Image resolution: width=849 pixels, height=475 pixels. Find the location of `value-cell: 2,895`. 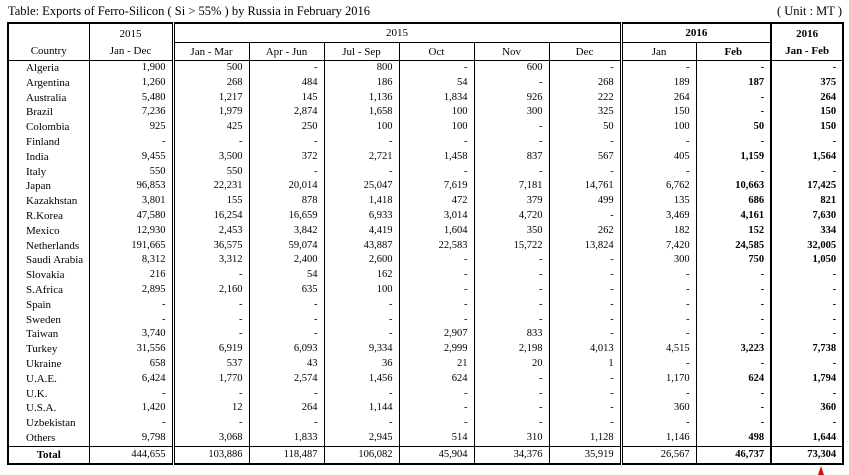

value-cell: 2,895 is located at coordinates (131, 290).